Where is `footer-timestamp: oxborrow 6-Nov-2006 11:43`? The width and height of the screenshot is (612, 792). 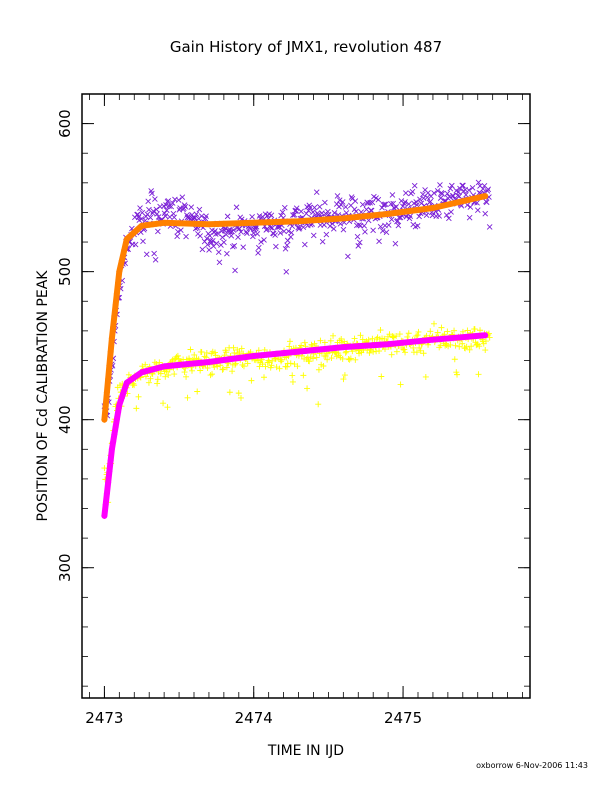 footer-timestamp: oxborrow 6-Nov-2006 11:43 is located at coordinates (532, 765).